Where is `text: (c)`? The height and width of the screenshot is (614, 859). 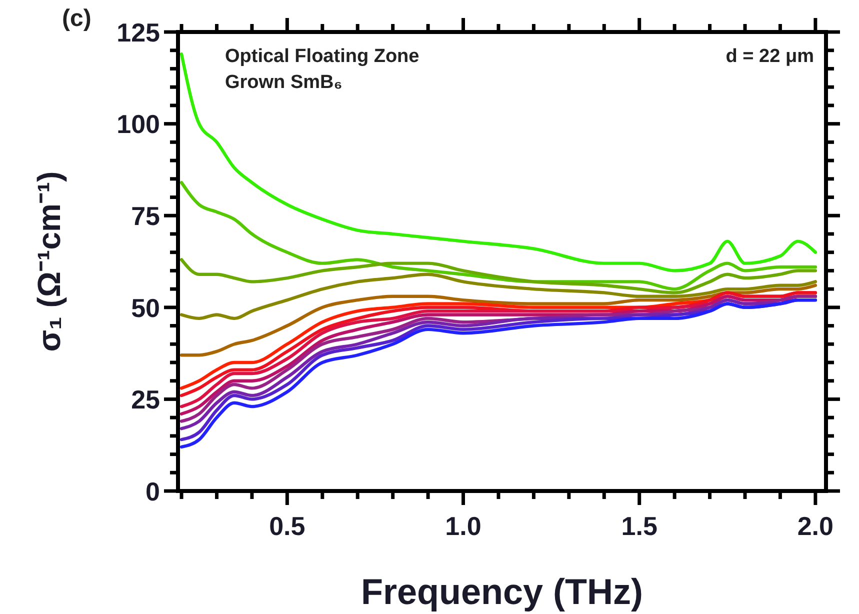
text: (c) is located at coordinates (77, 18).